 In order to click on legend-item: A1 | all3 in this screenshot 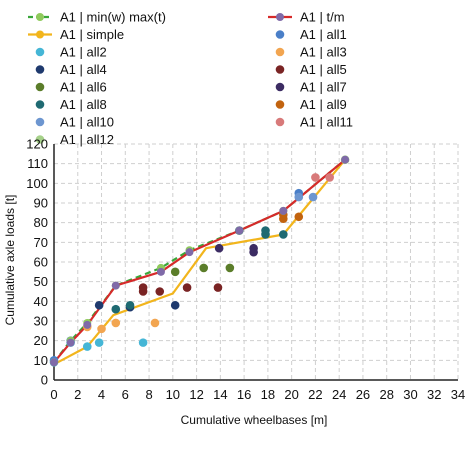, I will do `click(311, 52)`.